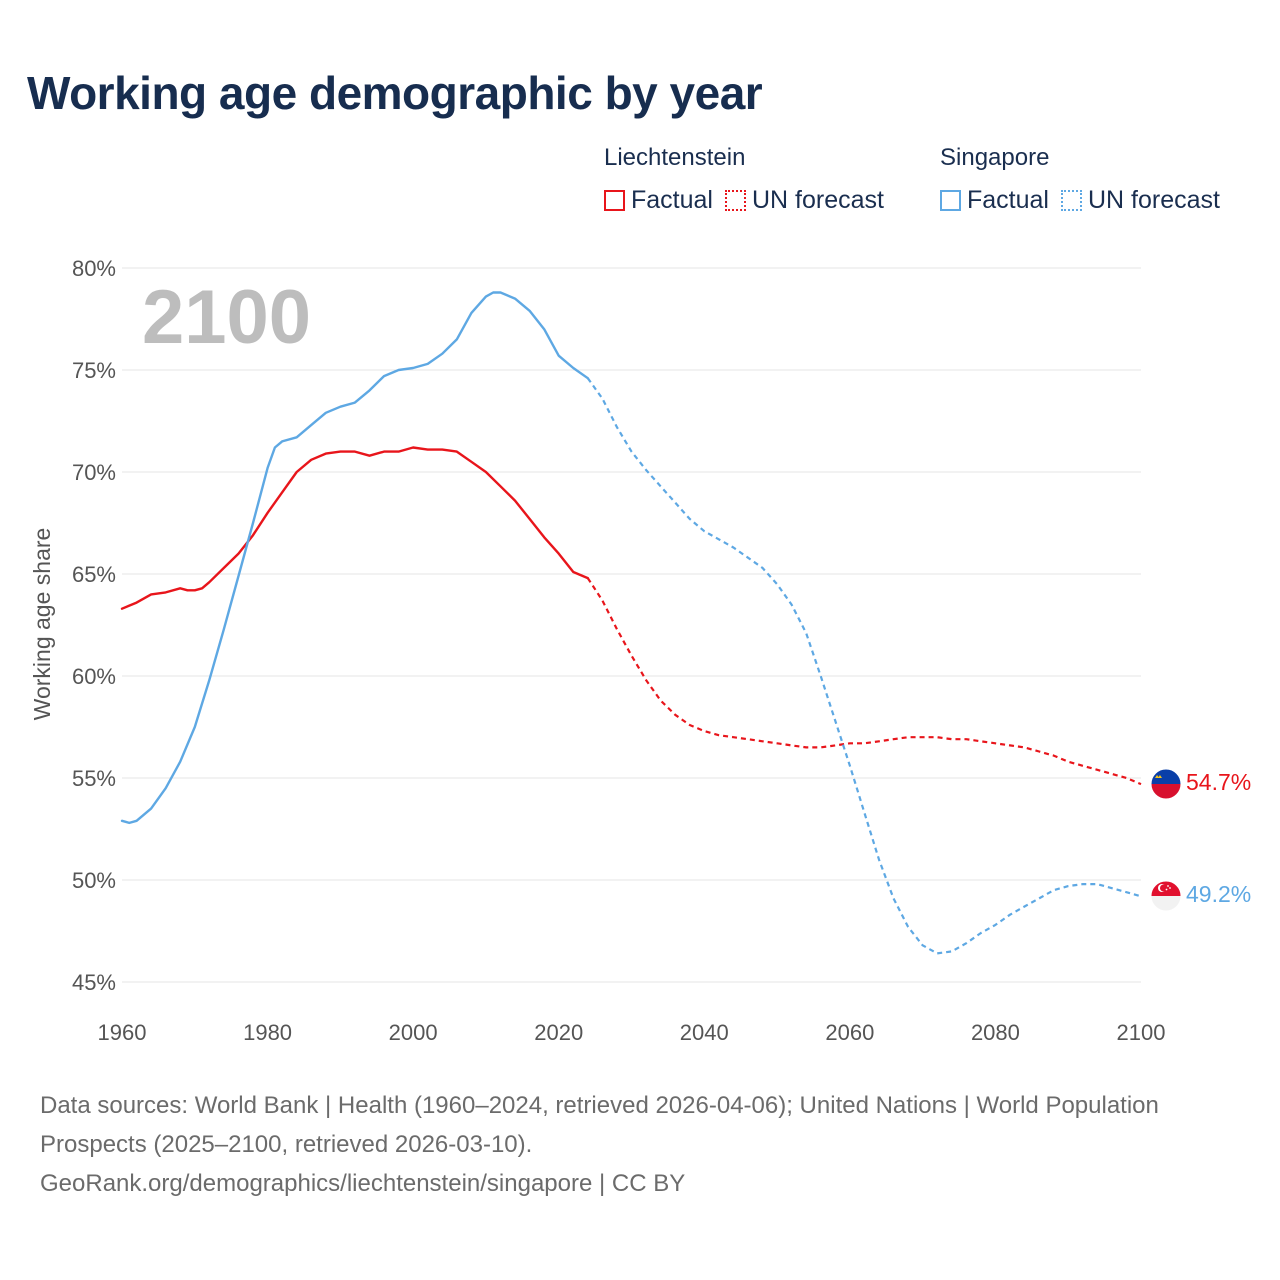  I want to click on x-tick-label: 2020, so click(558, 1032).